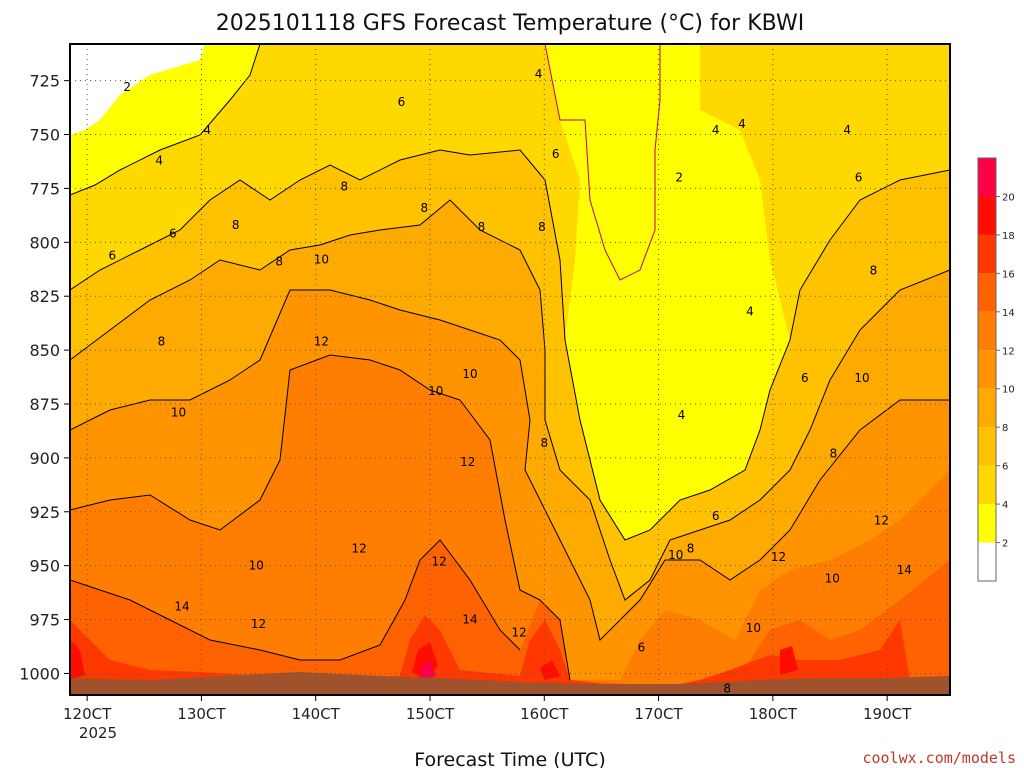 The width and height of the screenshot is (1024, 768). Describe the element at coordinates (1008, 313) in the screenshot. I see `colorbar-label: 14` at that location.